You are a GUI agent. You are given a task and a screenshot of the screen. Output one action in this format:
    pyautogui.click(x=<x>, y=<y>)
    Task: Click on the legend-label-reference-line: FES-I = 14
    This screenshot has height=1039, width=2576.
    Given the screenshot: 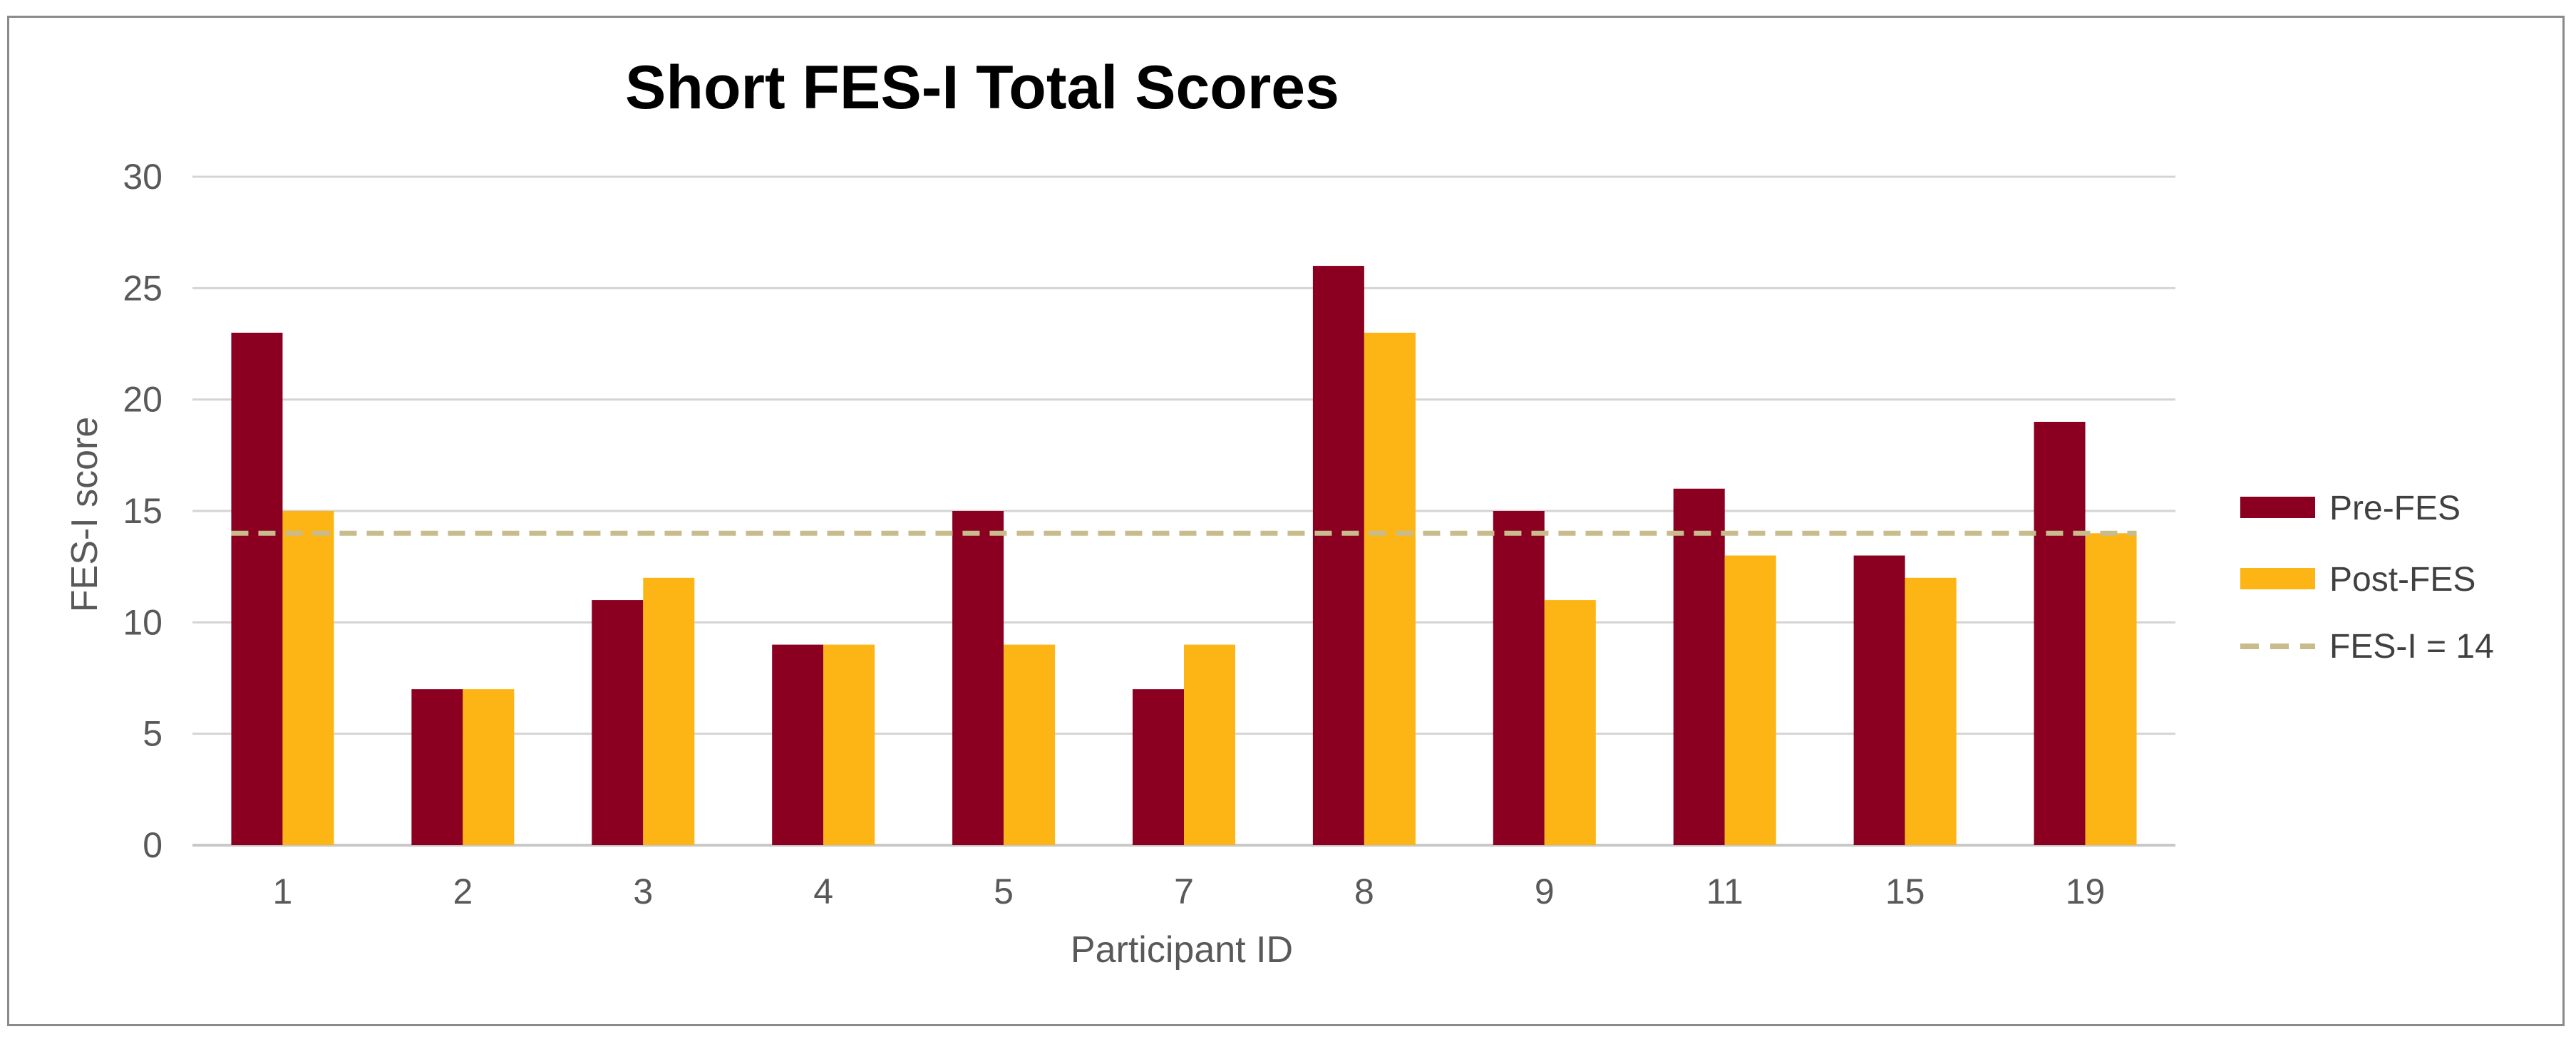 What is the action you would take?
    pyautogui.click(x=2411, y=647)
    